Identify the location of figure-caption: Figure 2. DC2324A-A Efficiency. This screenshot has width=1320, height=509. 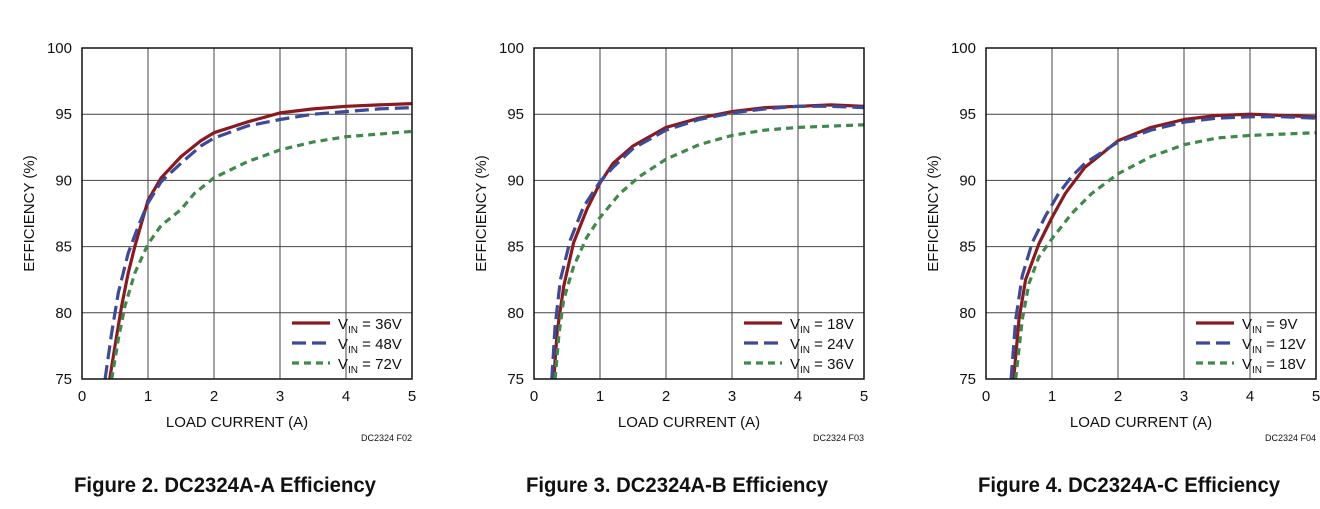
(225, 485).